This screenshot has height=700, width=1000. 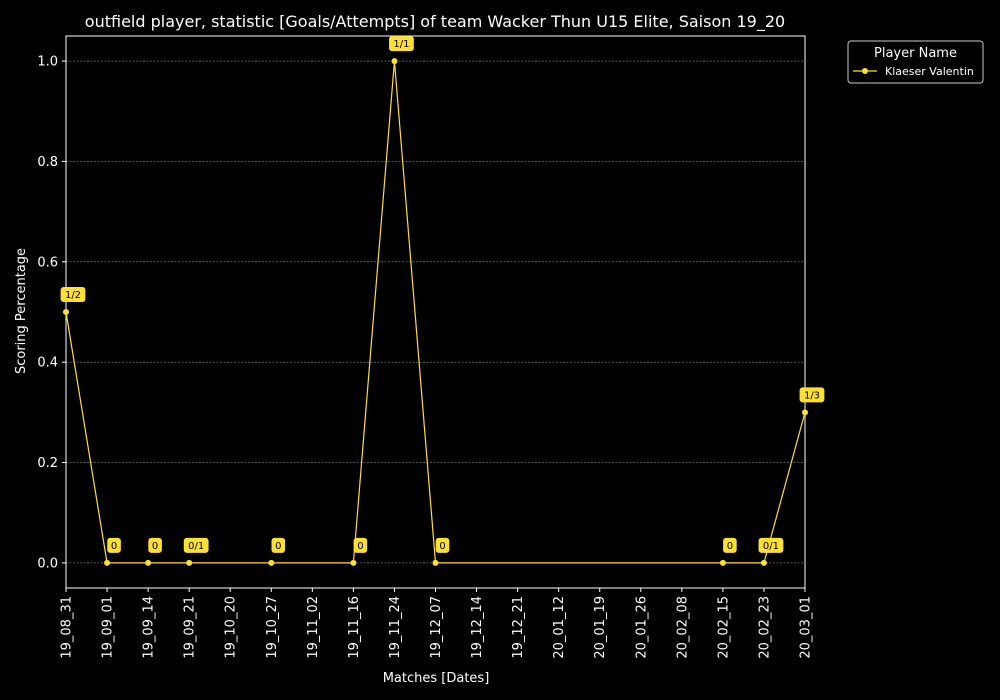 What do you see at coordinates (600, 627) in the screenshot?
I see `x-tick-label: 20_01_19` at bounding box center [600, 627].